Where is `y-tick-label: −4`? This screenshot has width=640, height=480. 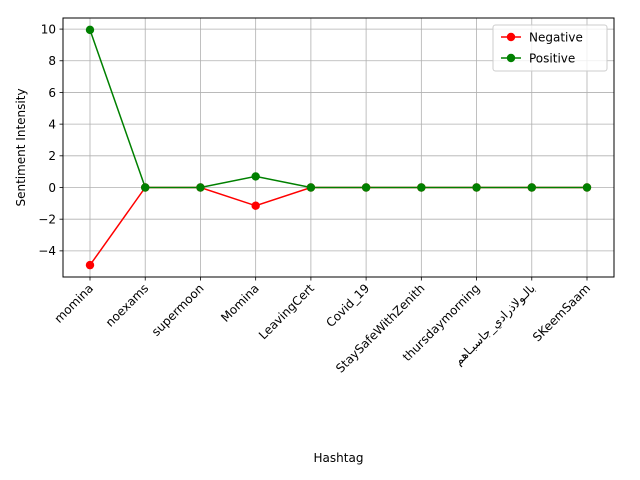
y-tick-label: −4 is located at coordinates (47, 251).